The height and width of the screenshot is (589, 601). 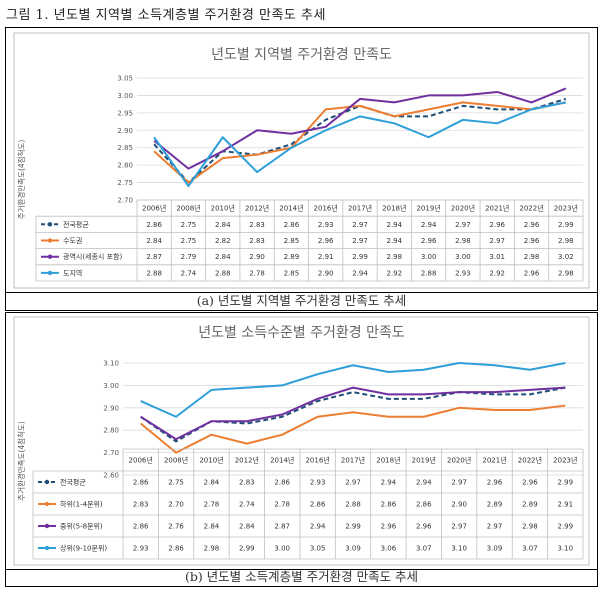 What do you see at coordinates (326, 257) in the screenshot?
I see `region-data-label: 2.91` at bounding box center [326, 257].